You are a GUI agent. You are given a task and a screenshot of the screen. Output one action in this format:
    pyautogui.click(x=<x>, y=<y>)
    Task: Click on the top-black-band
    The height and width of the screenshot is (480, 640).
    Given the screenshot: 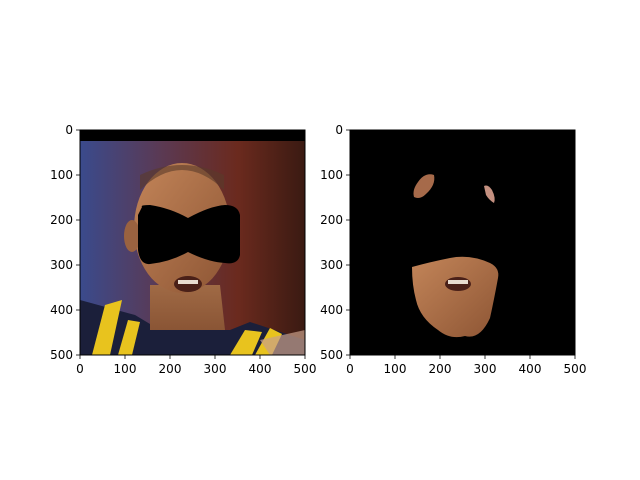 What is the action you would take?
    pyautogui.click(x=192, y=135)
    